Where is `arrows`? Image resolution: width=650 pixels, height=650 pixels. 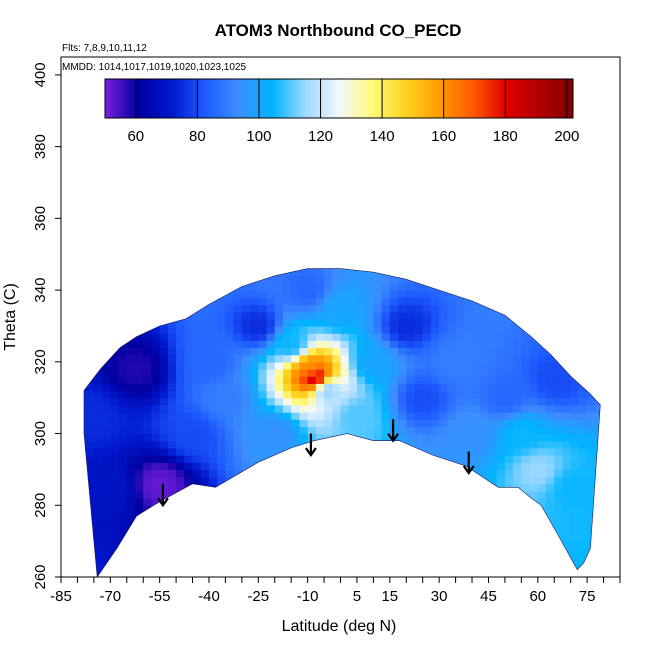
arrows is located at coordinates (316, 463).